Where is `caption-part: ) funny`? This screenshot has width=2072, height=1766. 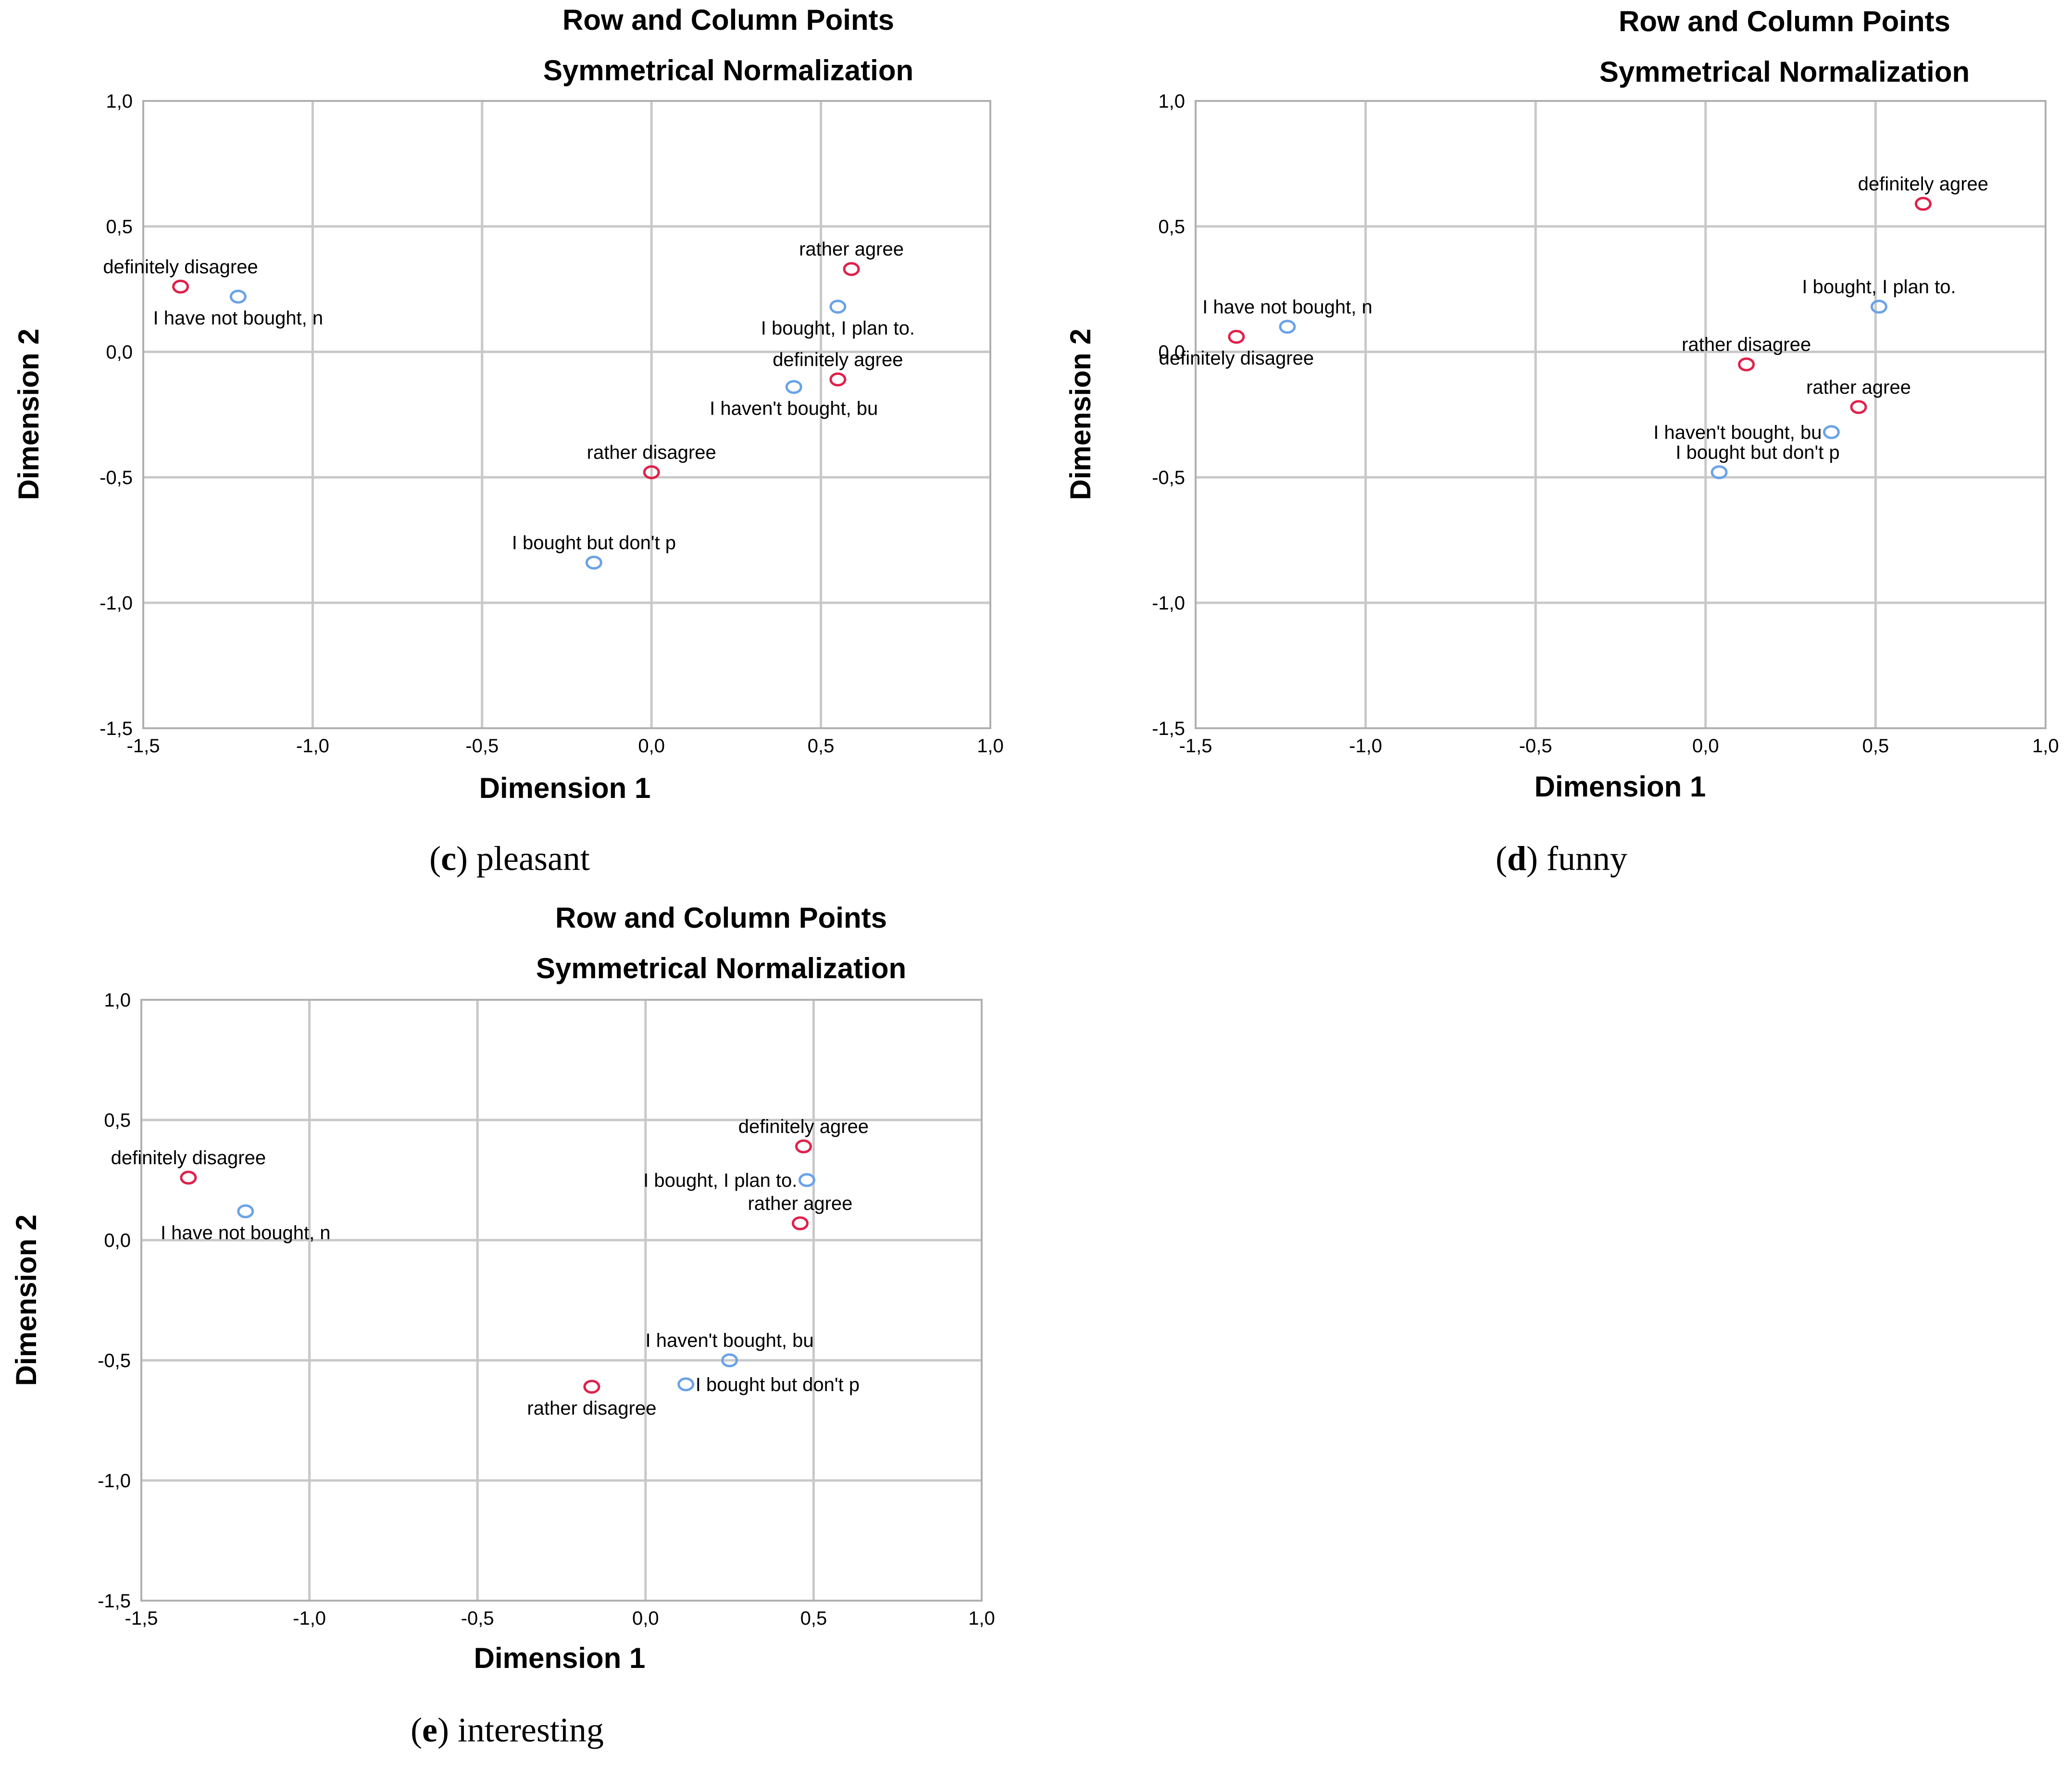
caption-part: ) funny is located at coordinates (1576, 858).